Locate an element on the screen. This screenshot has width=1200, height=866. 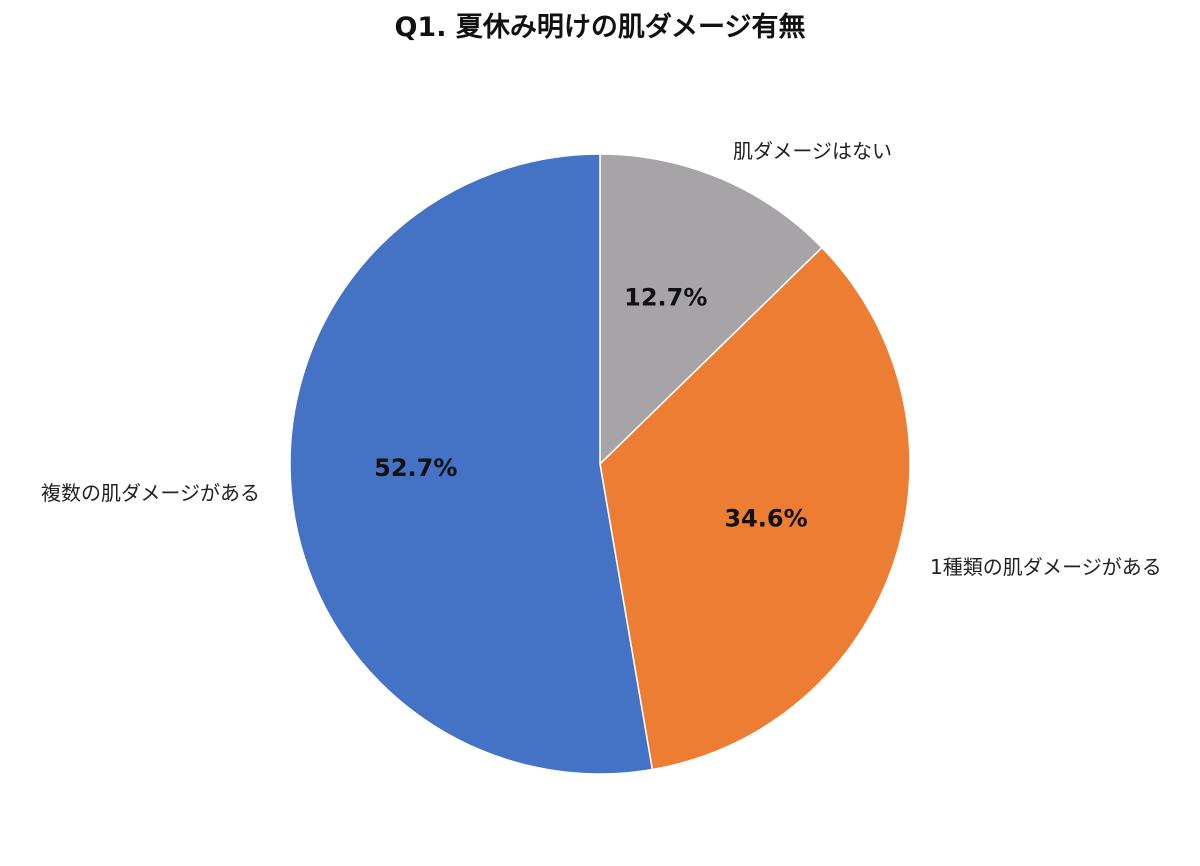
slice-category-label: 肌ダメージはない is located at coordinates (812, 151).